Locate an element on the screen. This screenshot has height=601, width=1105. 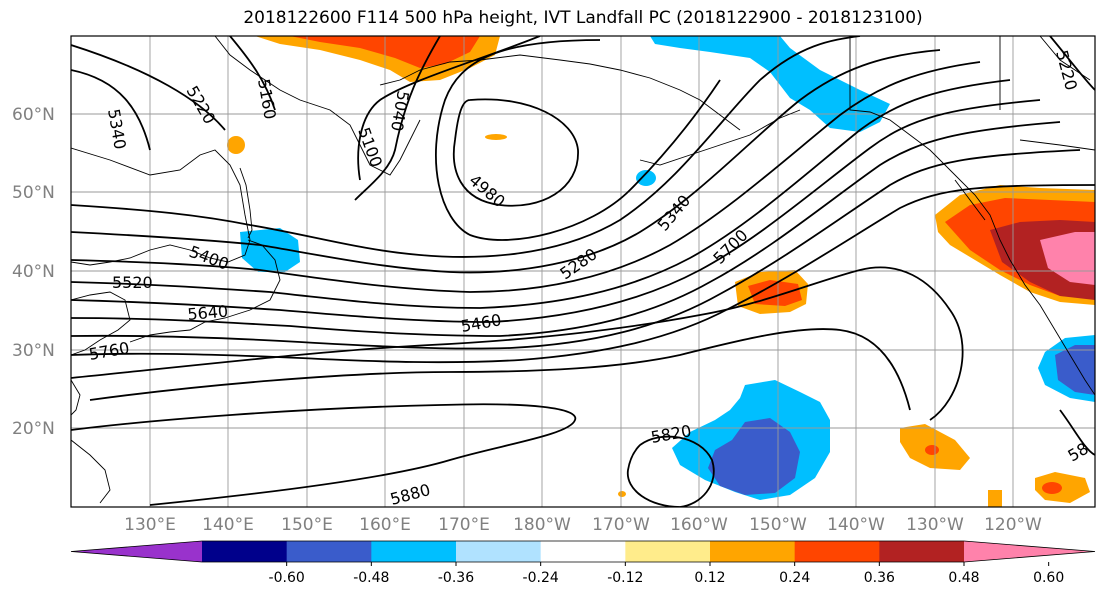
colorbar-tick-label: 0.36 is located at coordinates (879, 578).